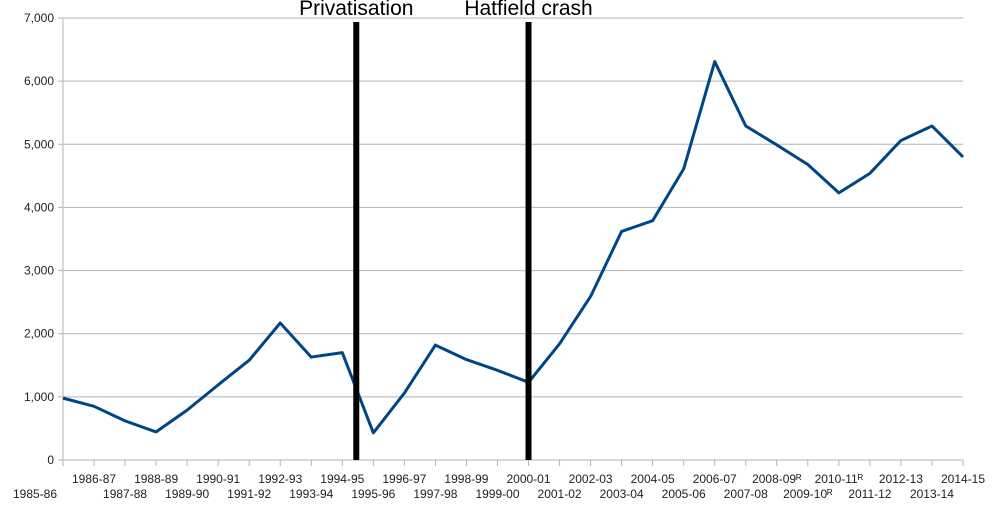 The width and height of the screenshot is (1008, 512). Describe the element at coordinates (560, 494) in the screenshot. I see `x-tick-label: 2001-02` at that location.